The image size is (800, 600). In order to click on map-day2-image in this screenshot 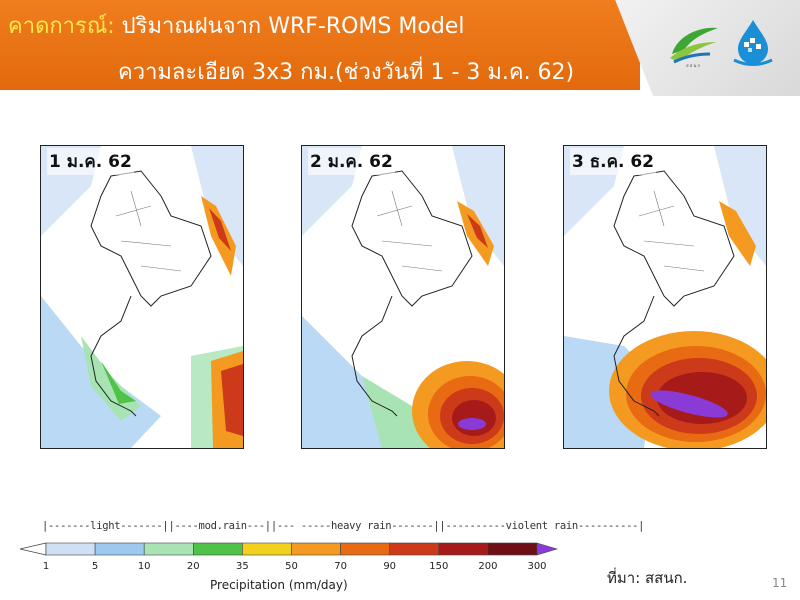, I will do `click(403, 297)`.